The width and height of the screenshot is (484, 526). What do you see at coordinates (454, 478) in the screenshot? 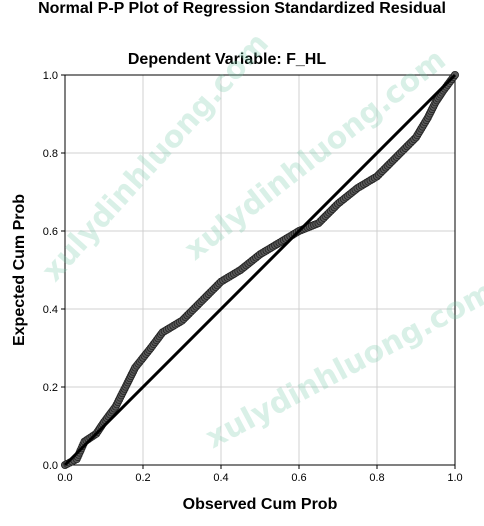
I see `x-tick-label: 1.0` at bounding box center [454, 478].